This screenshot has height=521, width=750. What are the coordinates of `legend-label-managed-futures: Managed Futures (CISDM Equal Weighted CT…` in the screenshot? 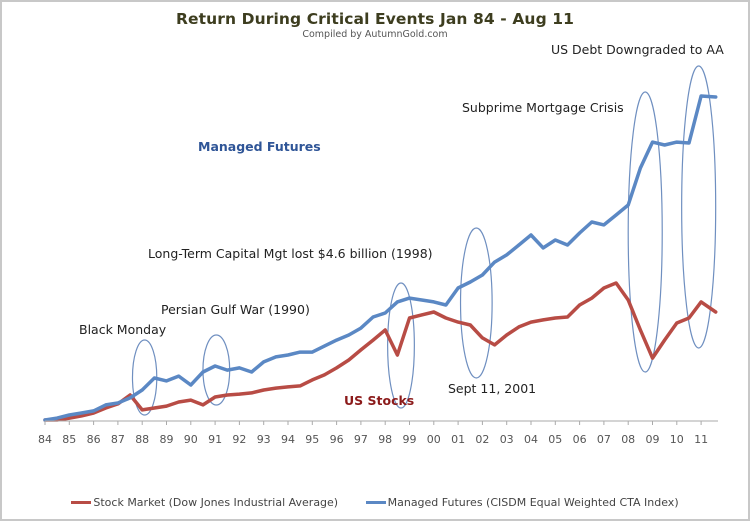 It's located at (533, 502).